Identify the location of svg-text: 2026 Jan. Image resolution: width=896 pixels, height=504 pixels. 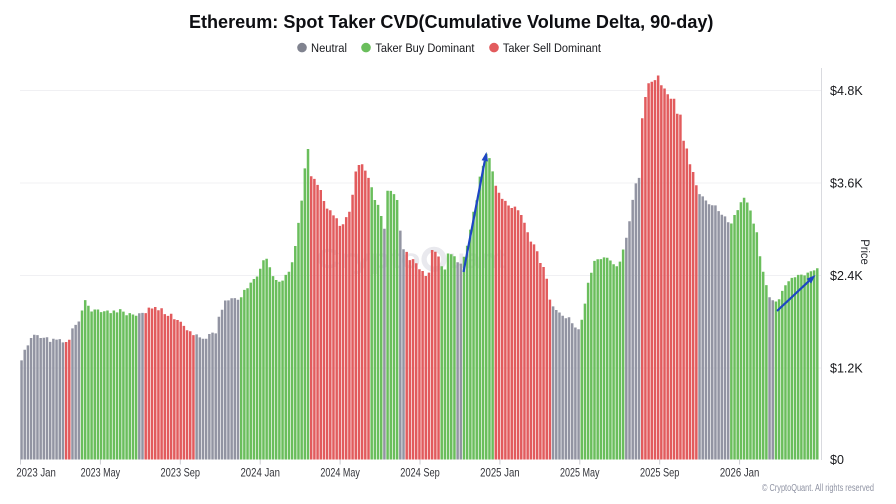
(740, 472).